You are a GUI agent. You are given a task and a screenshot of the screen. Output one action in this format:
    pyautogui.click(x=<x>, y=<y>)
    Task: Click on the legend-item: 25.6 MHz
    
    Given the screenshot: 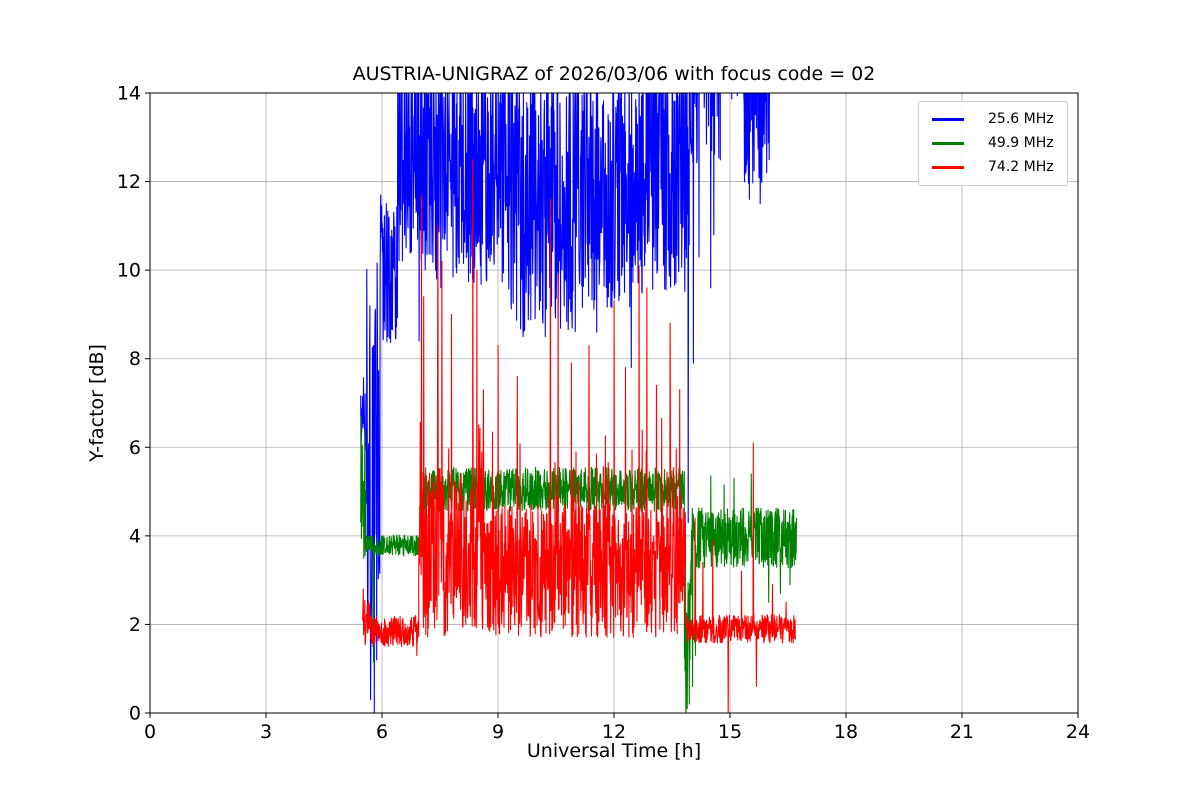 What is the action you would take?
    pyautogui.click(x=993, y=119)
    